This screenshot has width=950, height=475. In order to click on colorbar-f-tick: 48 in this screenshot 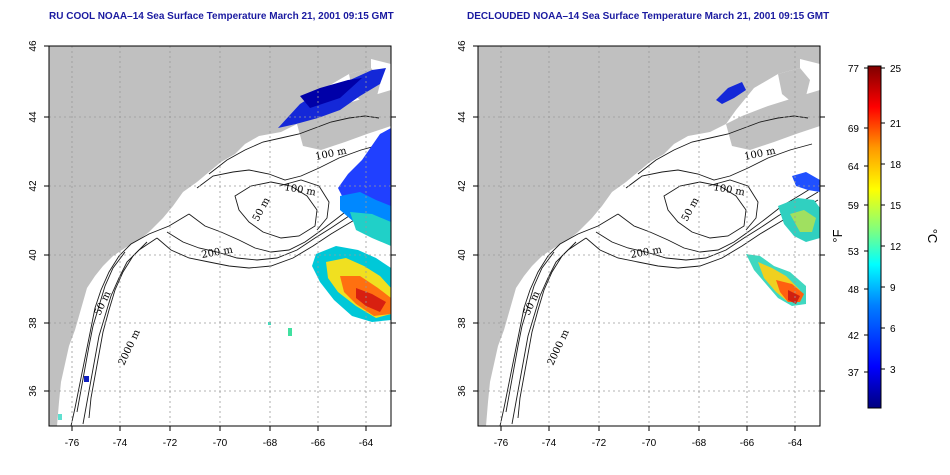, I will do `click(854, 290)`.